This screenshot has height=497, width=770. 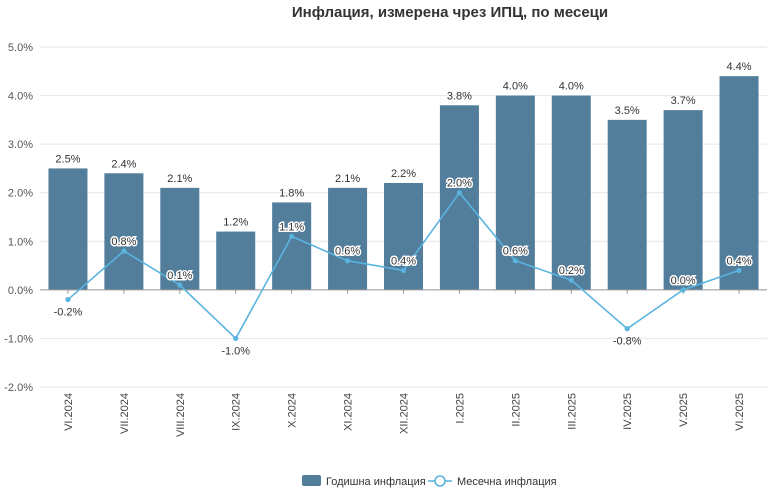 What do you see at coordinates (235, 351) in the screenshot?
I see `line-data-label: -1.0%` at bounding box center [235, 351].